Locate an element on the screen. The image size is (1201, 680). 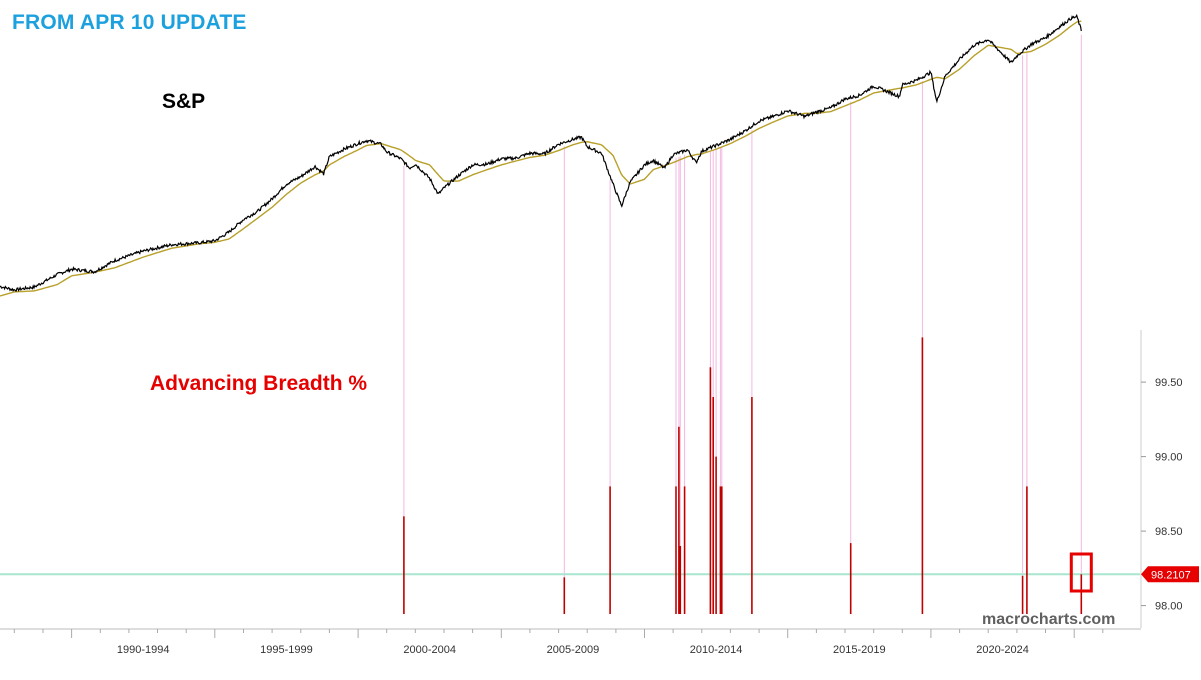
update-title: FROM APR 10 UPDATE is located at coordinates (129, 22).